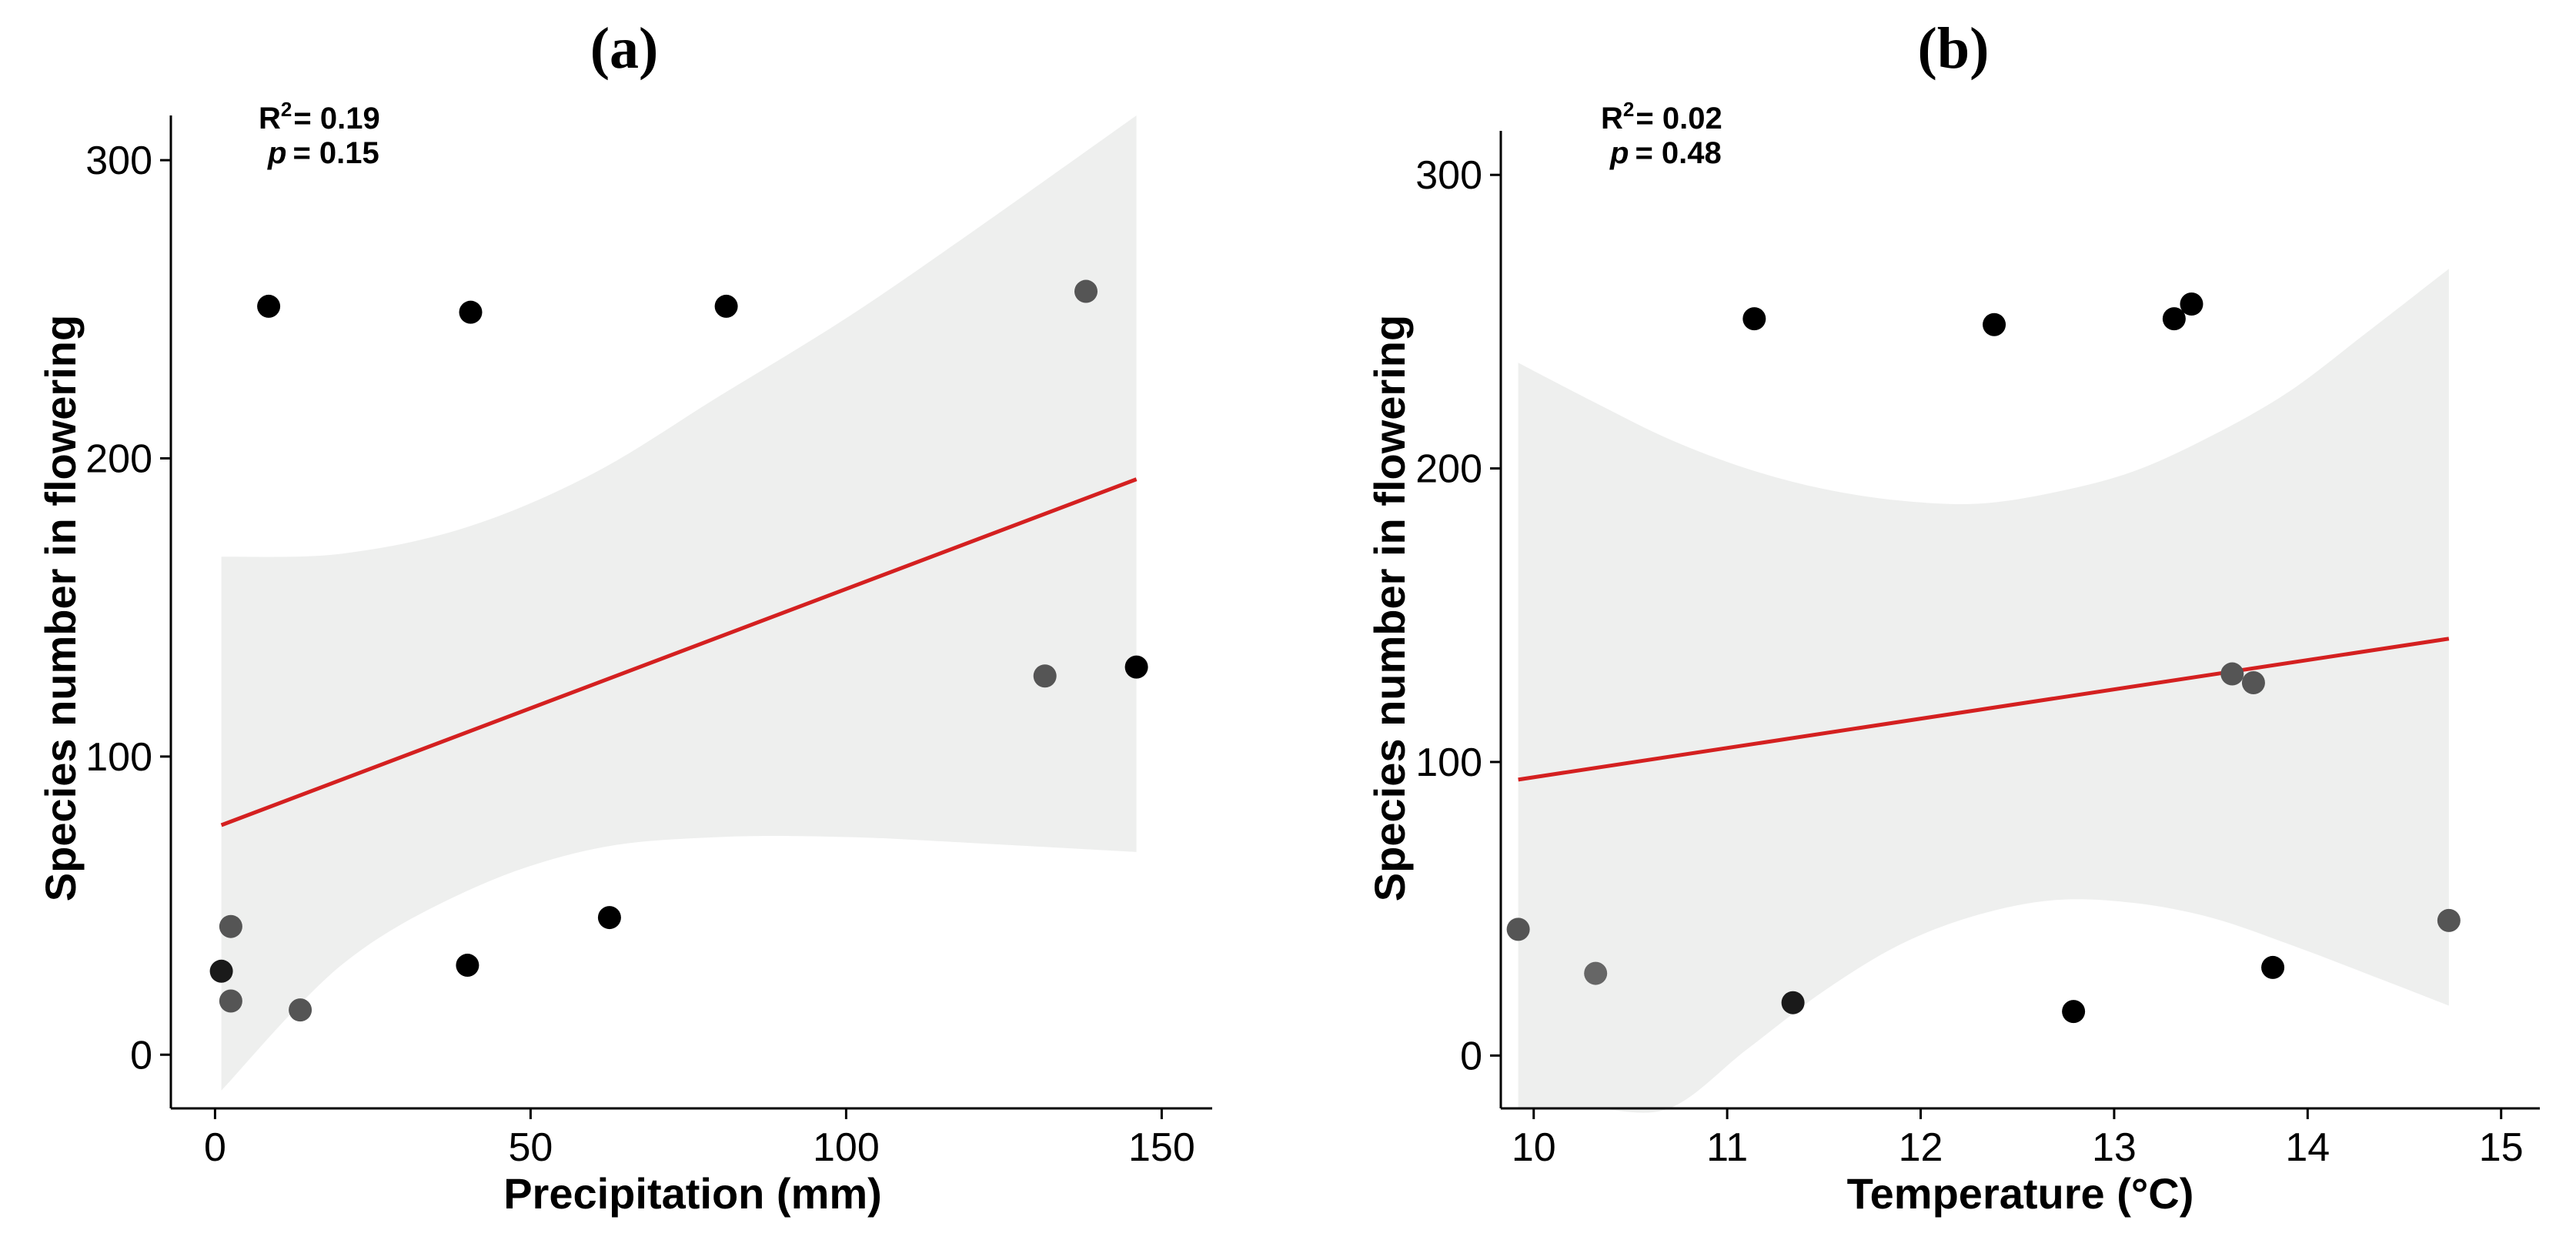 The height and width of the screenshot is (1240, 2576). I want to click on panel-a-y-tick-100: 100, so click(119, 757).